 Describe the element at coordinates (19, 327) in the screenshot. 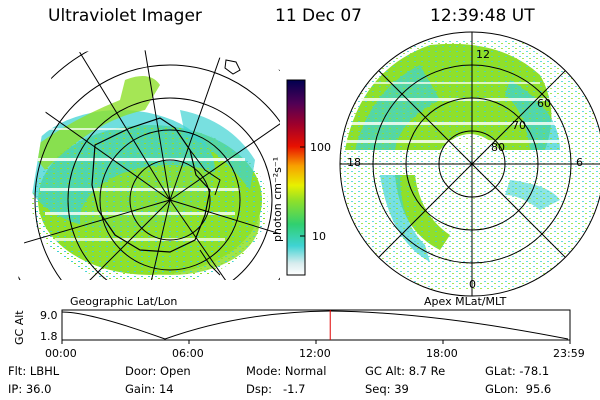

I see `alt-ylabel: GC Alt` at that location.